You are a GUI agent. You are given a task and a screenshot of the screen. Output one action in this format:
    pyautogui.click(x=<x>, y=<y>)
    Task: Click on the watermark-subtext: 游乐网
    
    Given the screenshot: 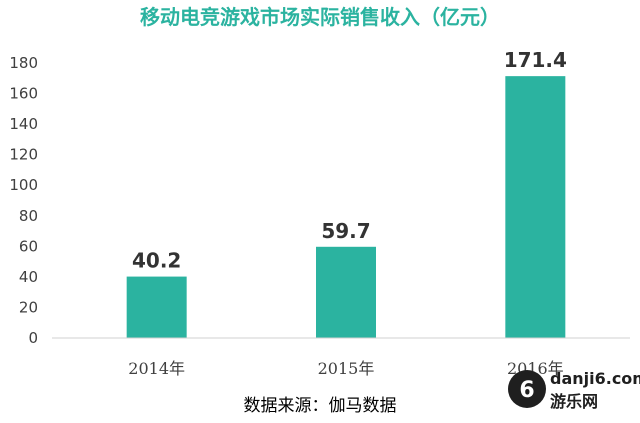 What is the action you would take?
    pyautogui.click(x=574, y=401)
    